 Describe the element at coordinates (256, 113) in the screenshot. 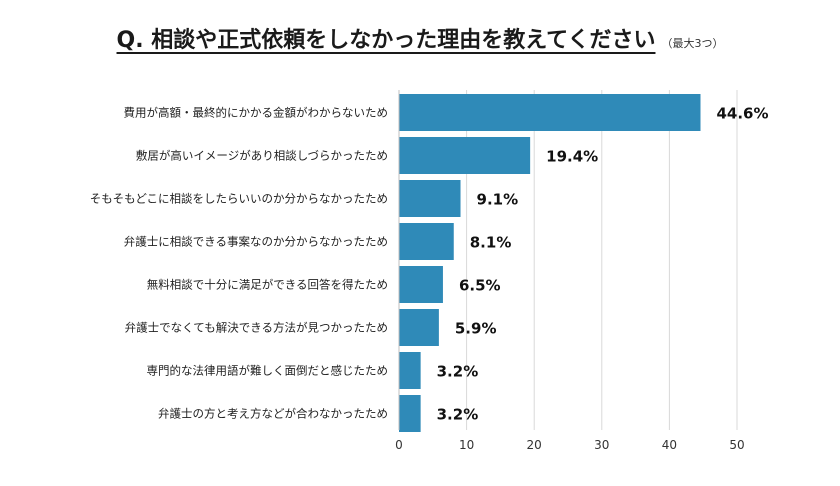

I see `category-label: 費用が高額・最終的にかかる金額がわからないため` at that location.